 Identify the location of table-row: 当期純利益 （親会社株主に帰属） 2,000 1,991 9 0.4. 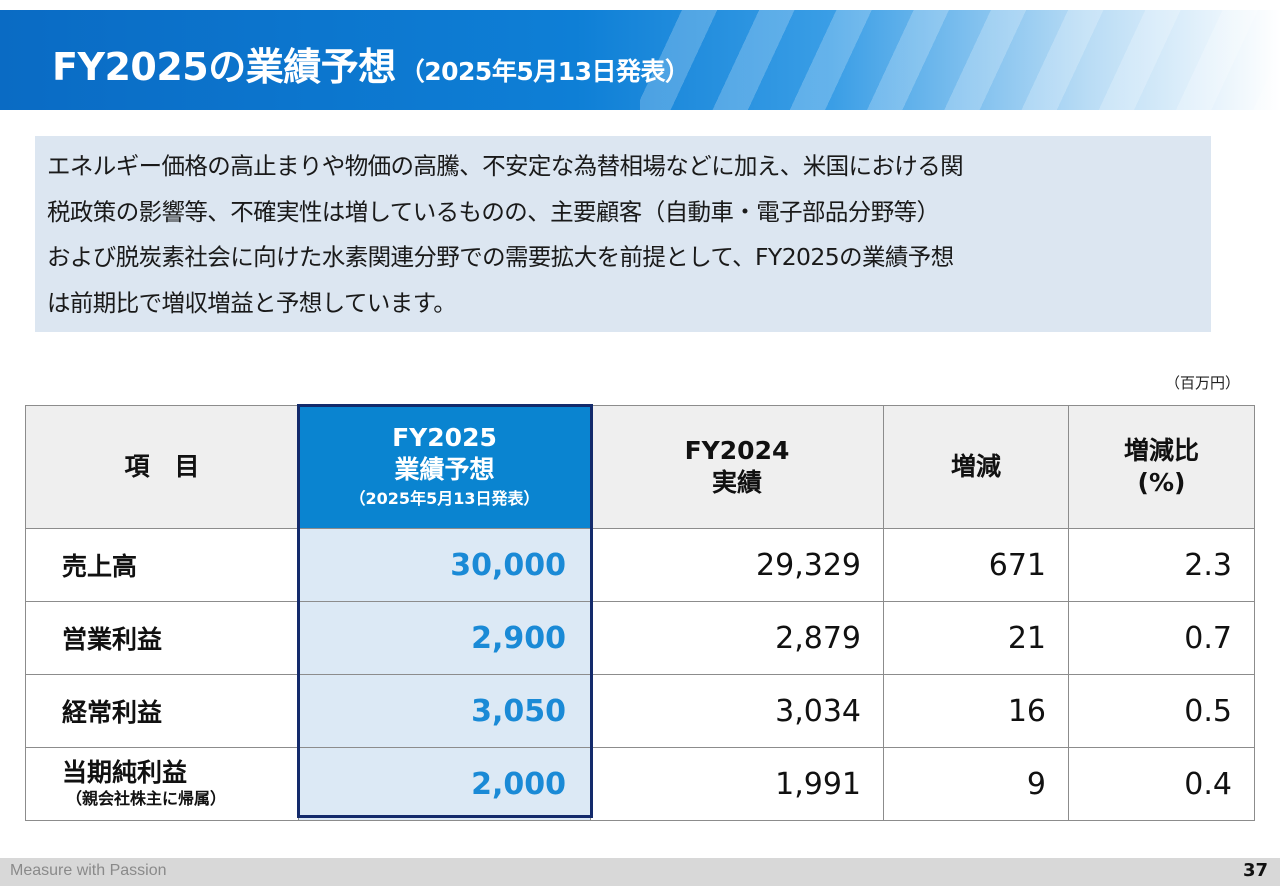
(640, 784).